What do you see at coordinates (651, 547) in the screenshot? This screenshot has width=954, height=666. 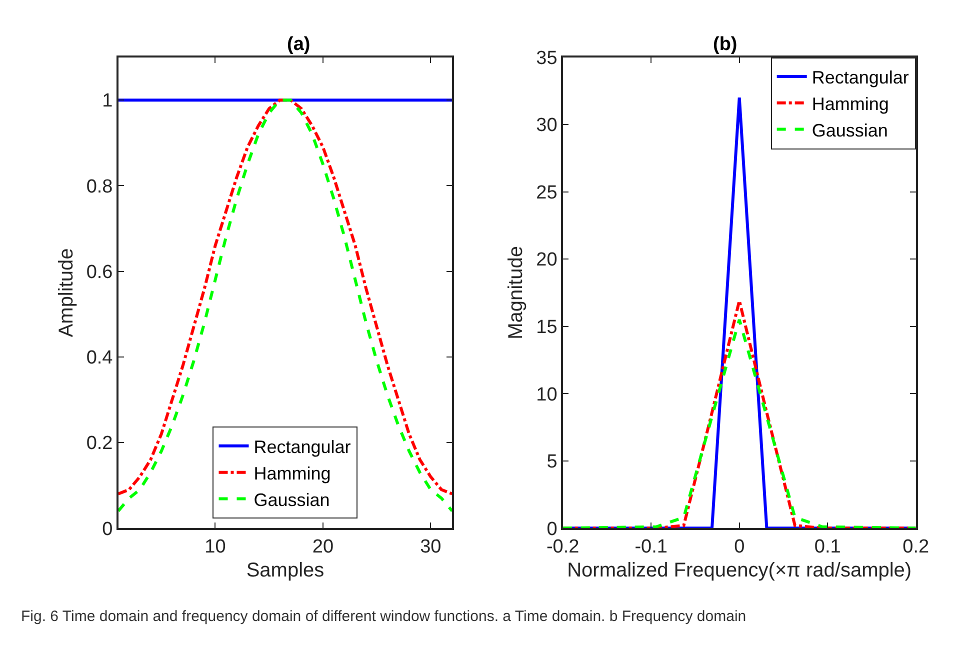 I see `x-tick-label: -0.1` at bounding box center [651, 547].